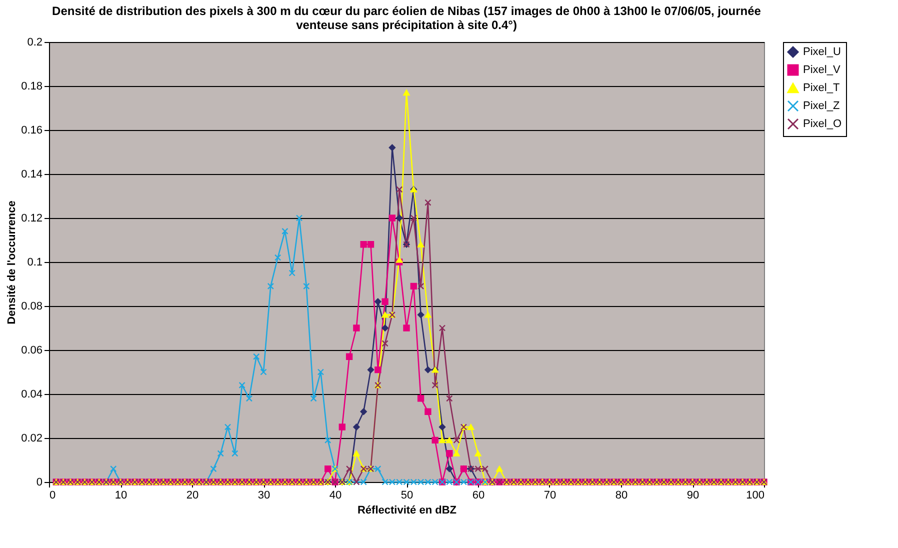  I want to click on x-tick-label: 70, so click(550, 496).